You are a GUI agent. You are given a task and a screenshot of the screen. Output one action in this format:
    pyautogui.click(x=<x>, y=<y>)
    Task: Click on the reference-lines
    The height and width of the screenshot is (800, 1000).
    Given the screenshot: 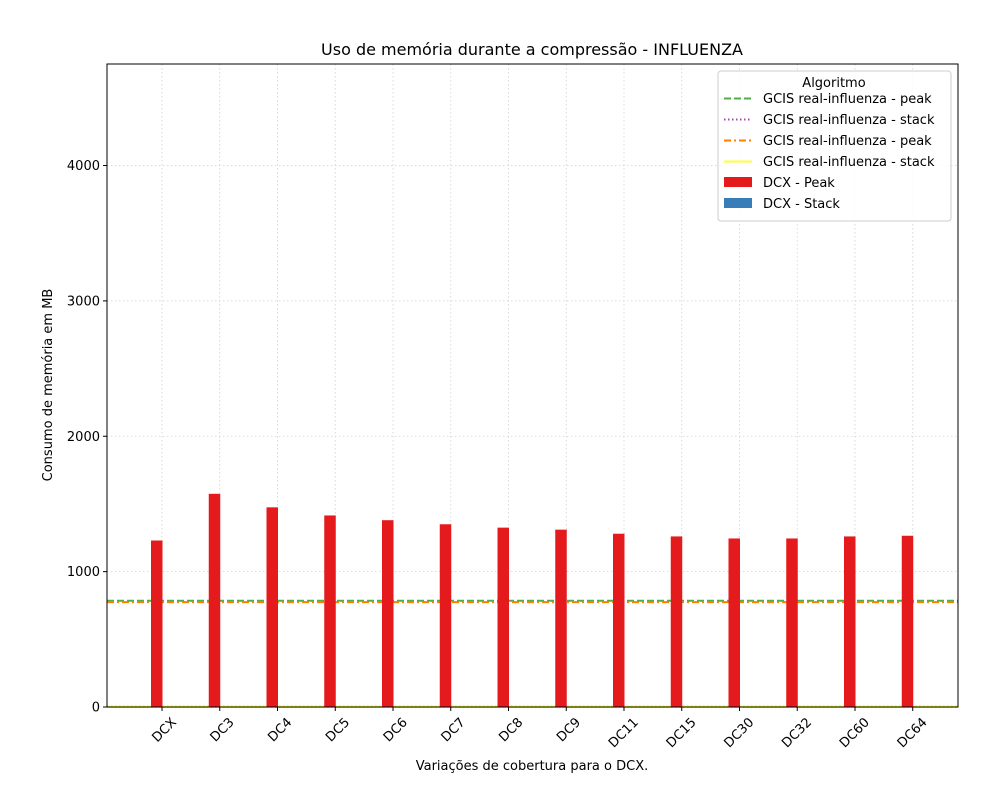 What is the action you would take?
    pyautogui.click(x=532, y=653)
    